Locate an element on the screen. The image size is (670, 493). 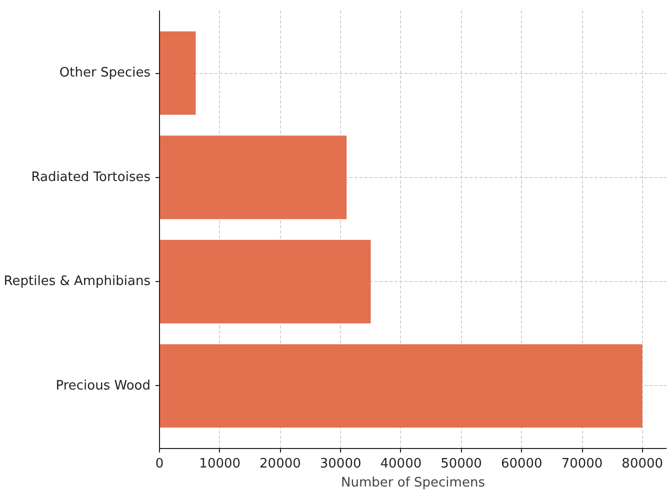
y-tick-label: Precious Wood is located at coordinates (103, 386).